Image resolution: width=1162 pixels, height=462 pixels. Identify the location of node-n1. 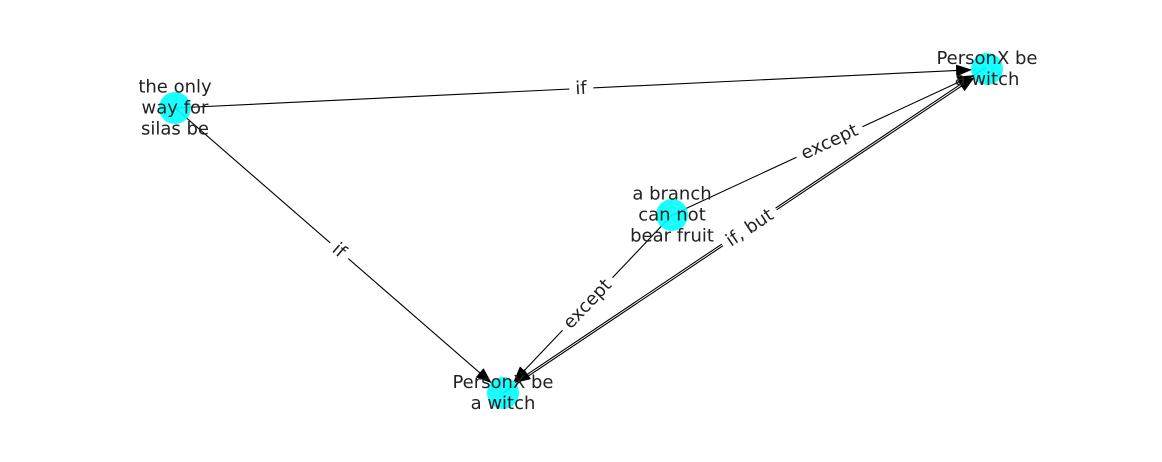
(175, 108).